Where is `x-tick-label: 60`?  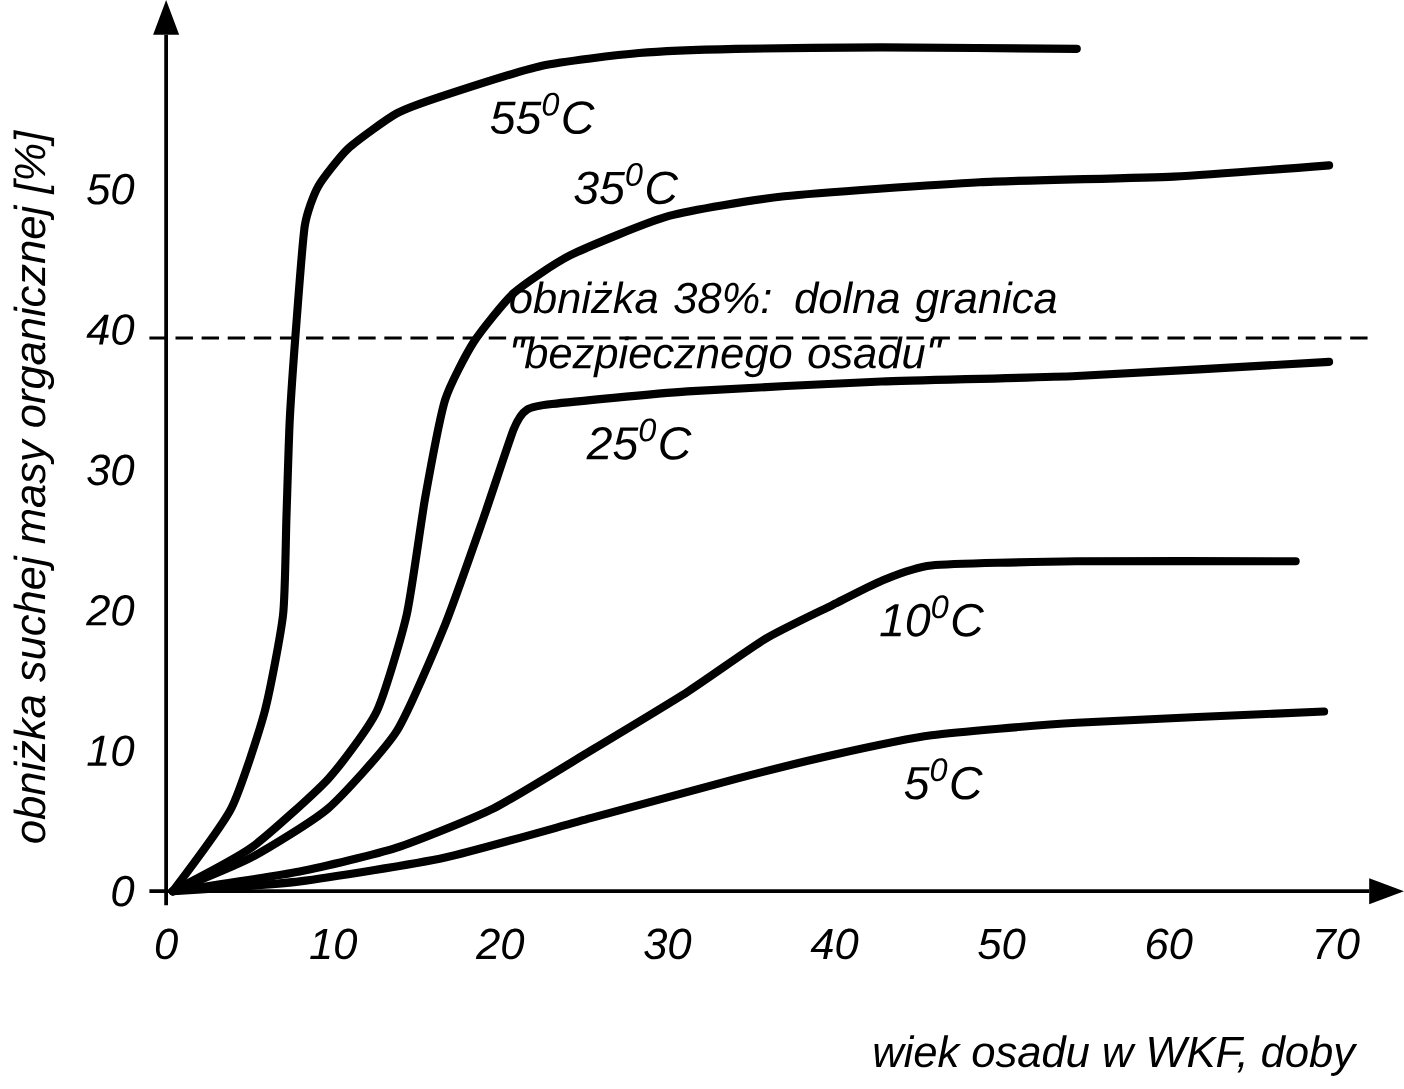
x-tick-label: 60 is located at coordinates (1169, 944).